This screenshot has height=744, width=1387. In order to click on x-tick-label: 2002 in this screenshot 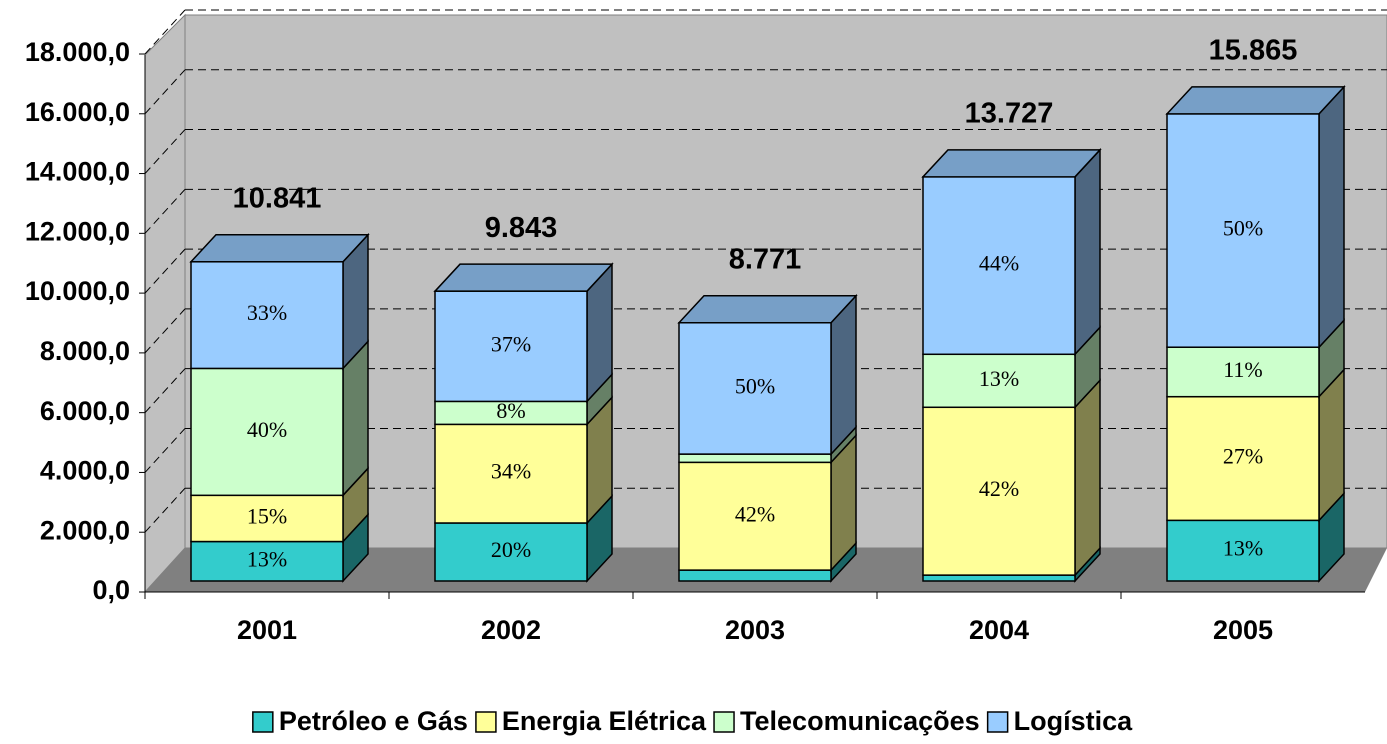, I will do `click(511, 630)`.